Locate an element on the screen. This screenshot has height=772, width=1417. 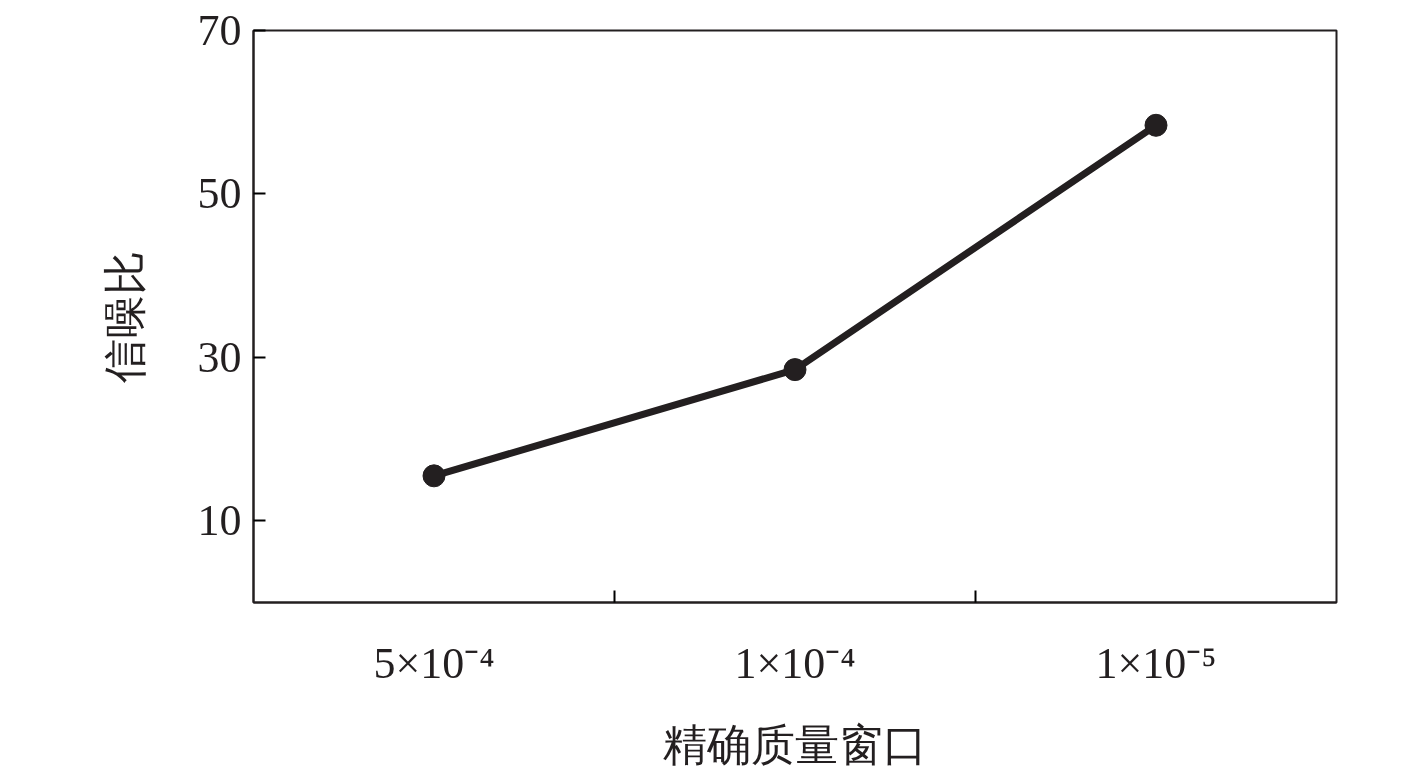
x-axis-title: 精确质量窗口 is located at coordinates (795, 745).